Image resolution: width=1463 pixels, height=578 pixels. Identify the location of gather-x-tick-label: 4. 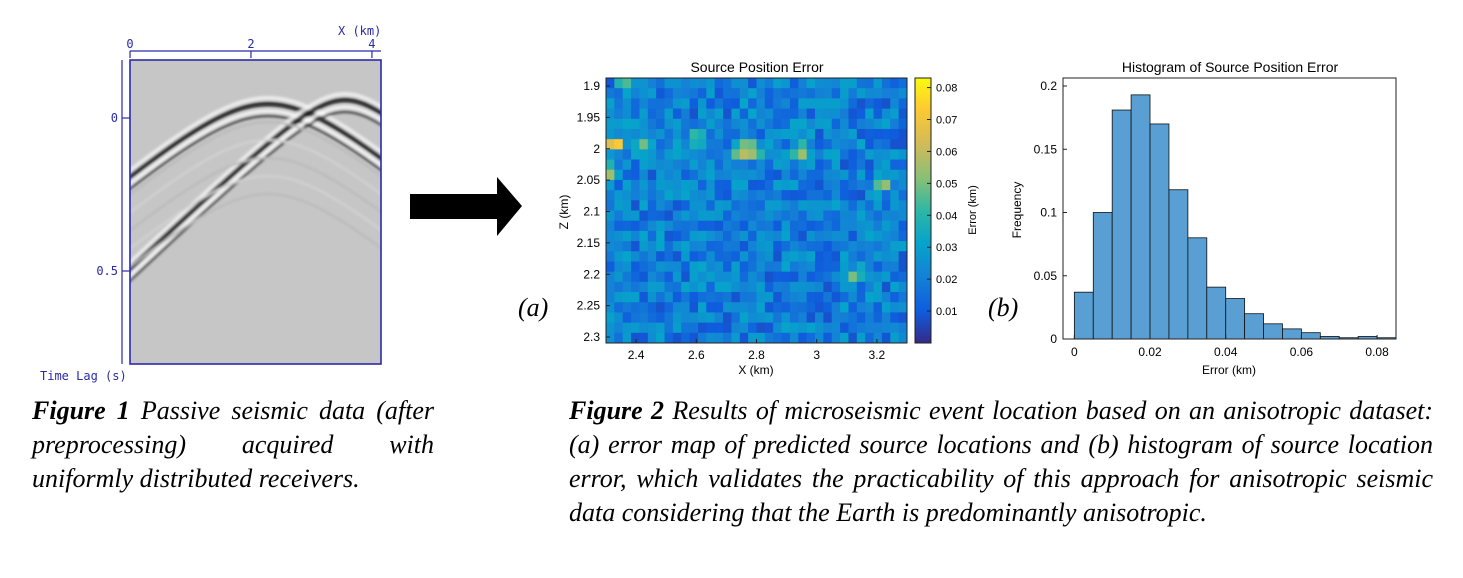
(371, 44).